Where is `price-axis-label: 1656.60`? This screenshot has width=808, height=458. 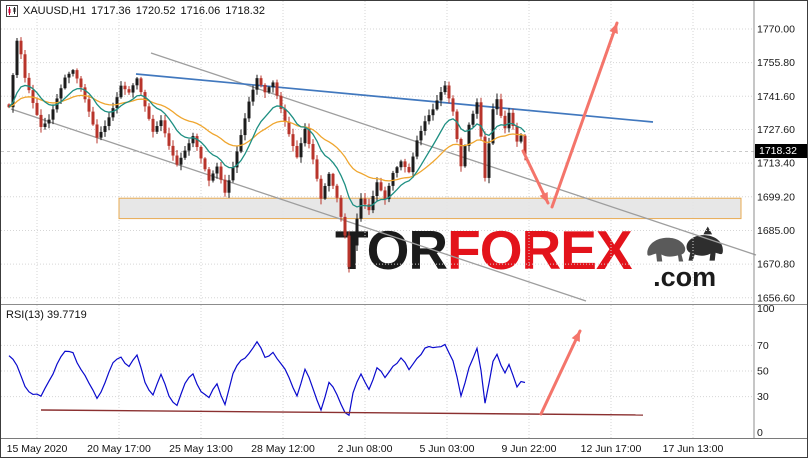 price-axis-label: 1656.60 is located at coordinates (776, 298).